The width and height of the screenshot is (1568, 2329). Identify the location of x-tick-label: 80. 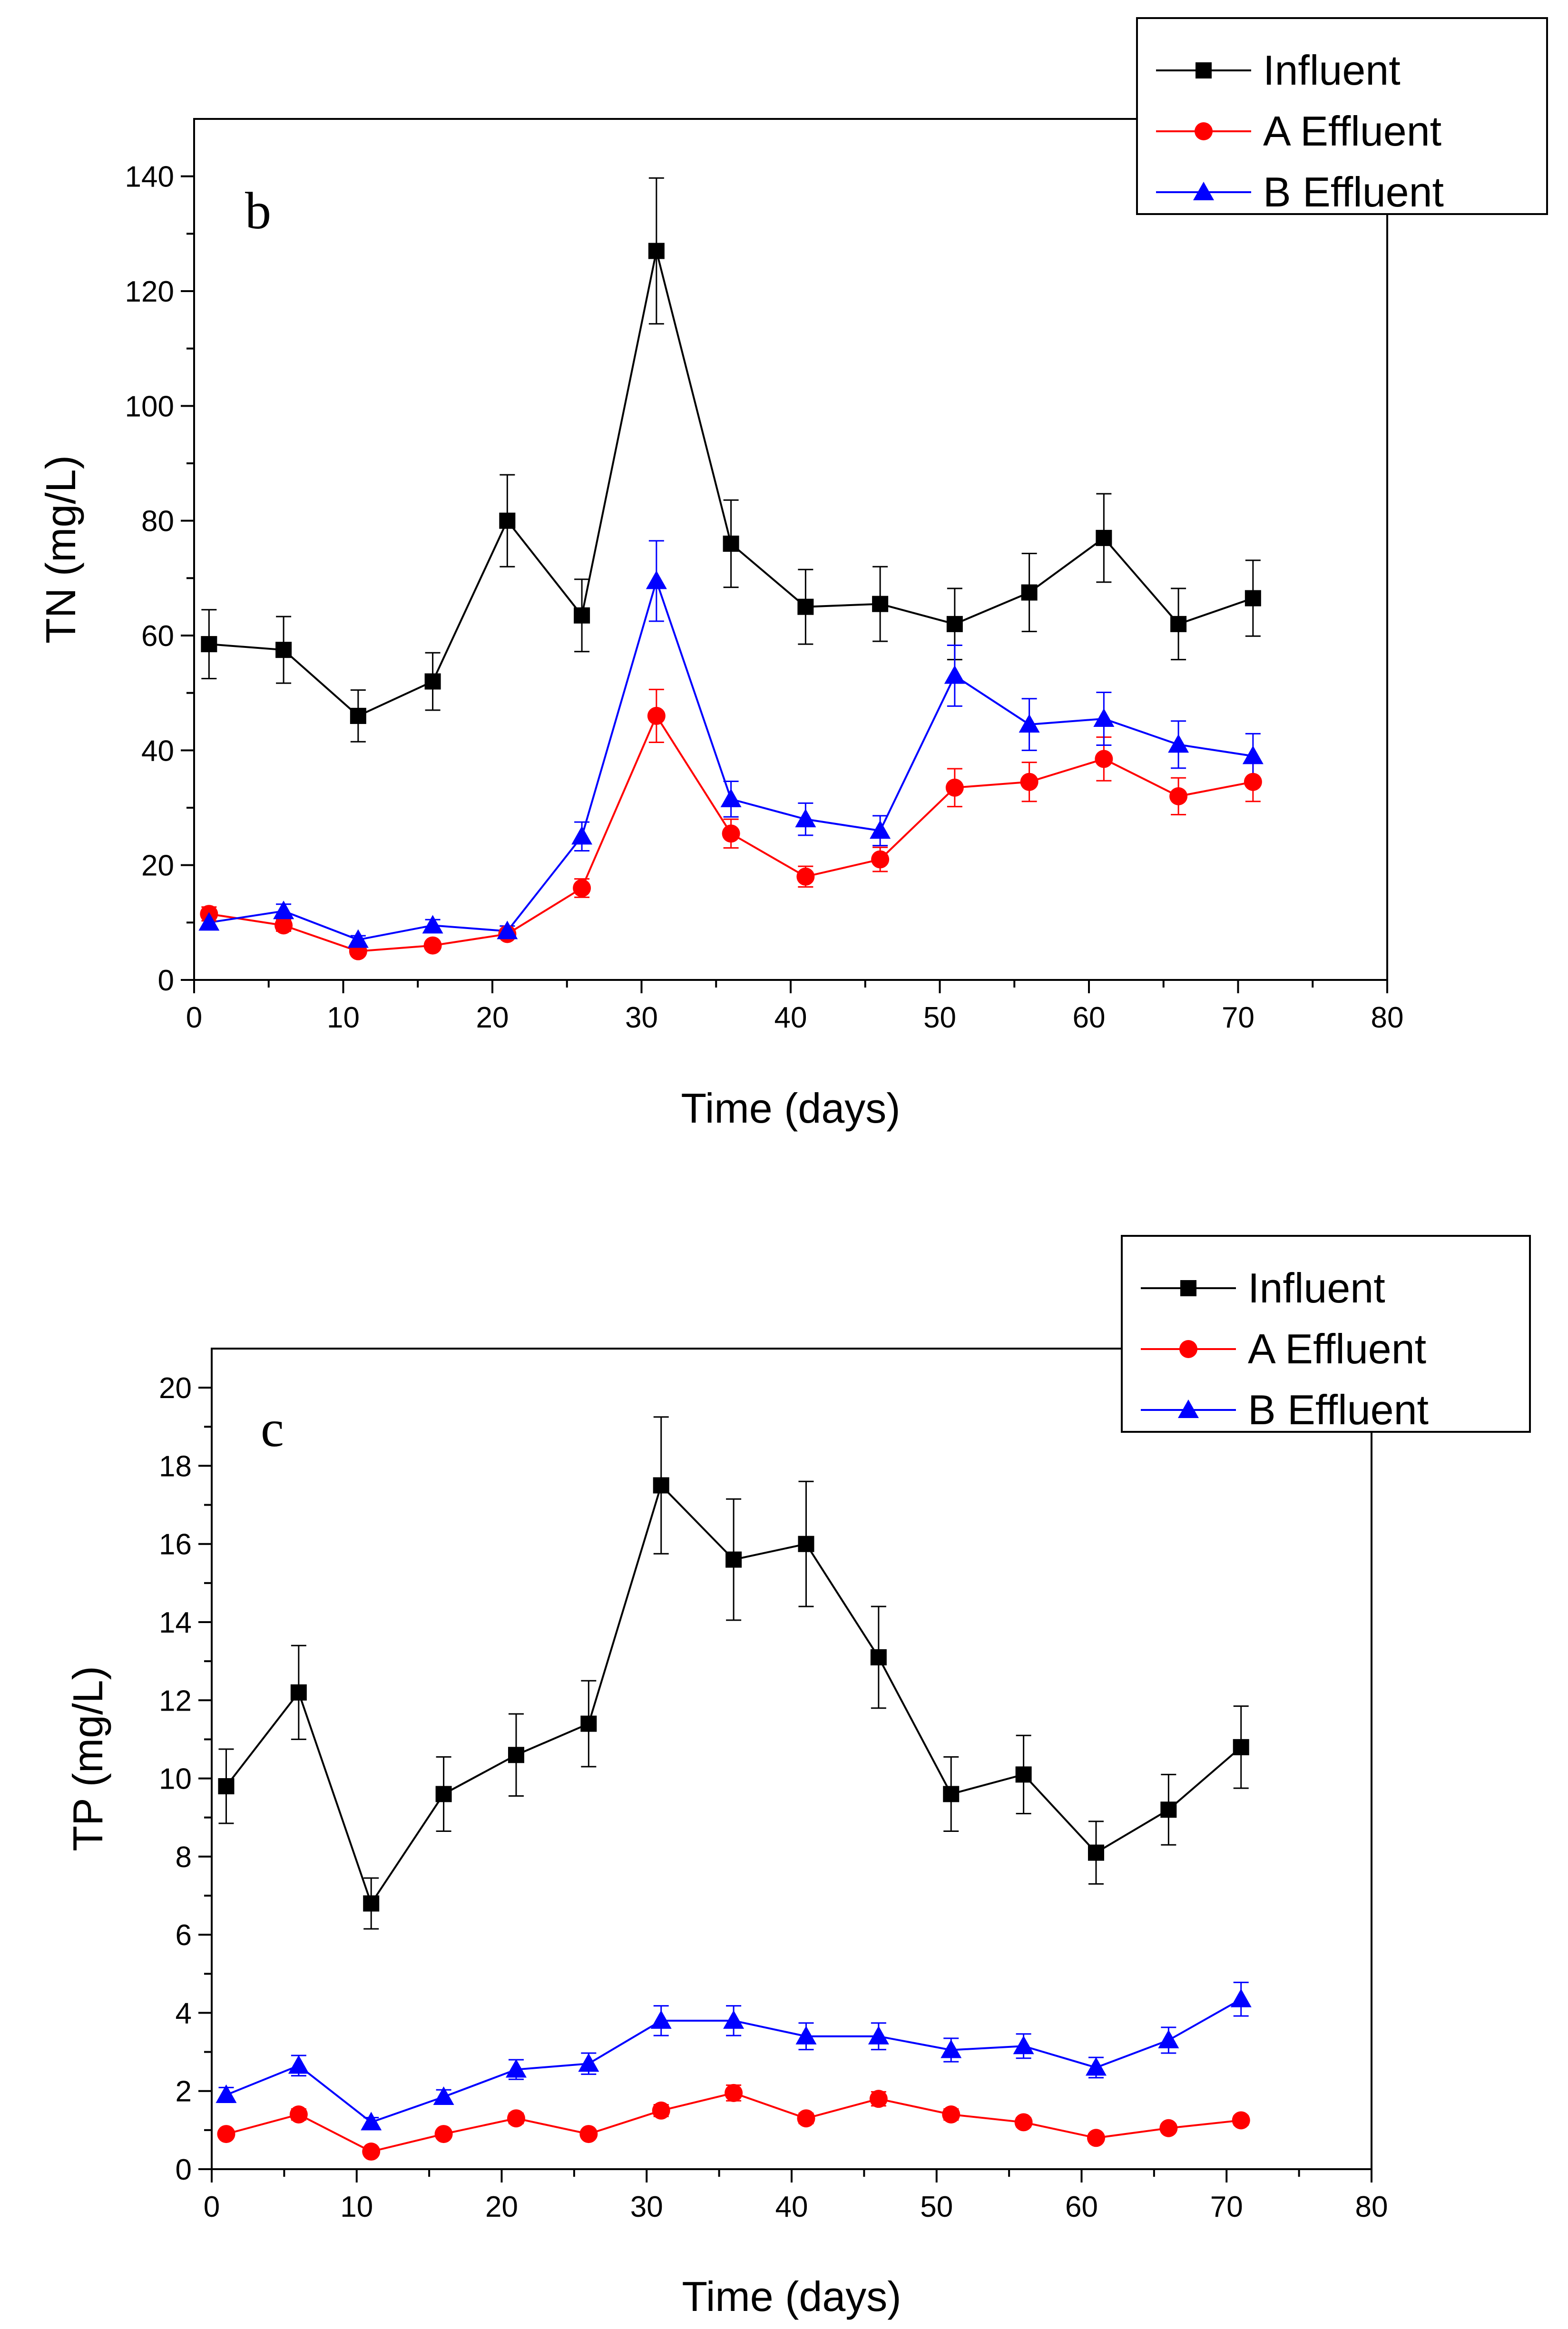
(1371, 2207).